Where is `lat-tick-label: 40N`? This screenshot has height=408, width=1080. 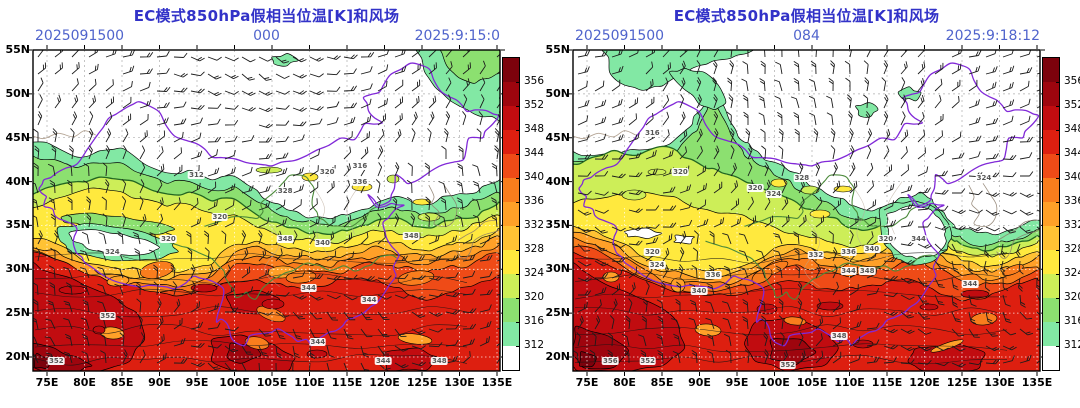
lat-tick-label: 40N is located at coordinates (17, 181).